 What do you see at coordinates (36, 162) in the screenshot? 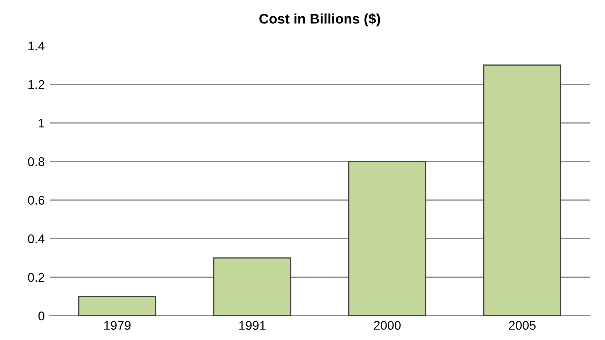
I see `y-tick-label: 0.8` at bounding box center [36, 162].